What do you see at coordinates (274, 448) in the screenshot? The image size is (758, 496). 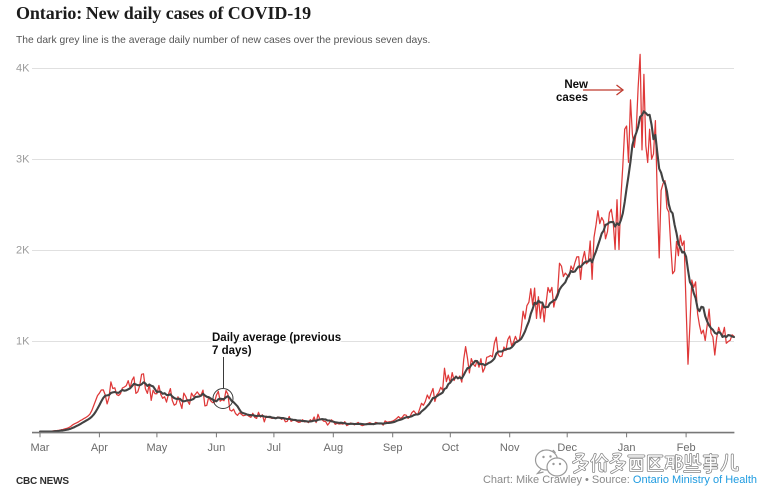 I see `svg-text: Jul` at bounding box center [274, 448].